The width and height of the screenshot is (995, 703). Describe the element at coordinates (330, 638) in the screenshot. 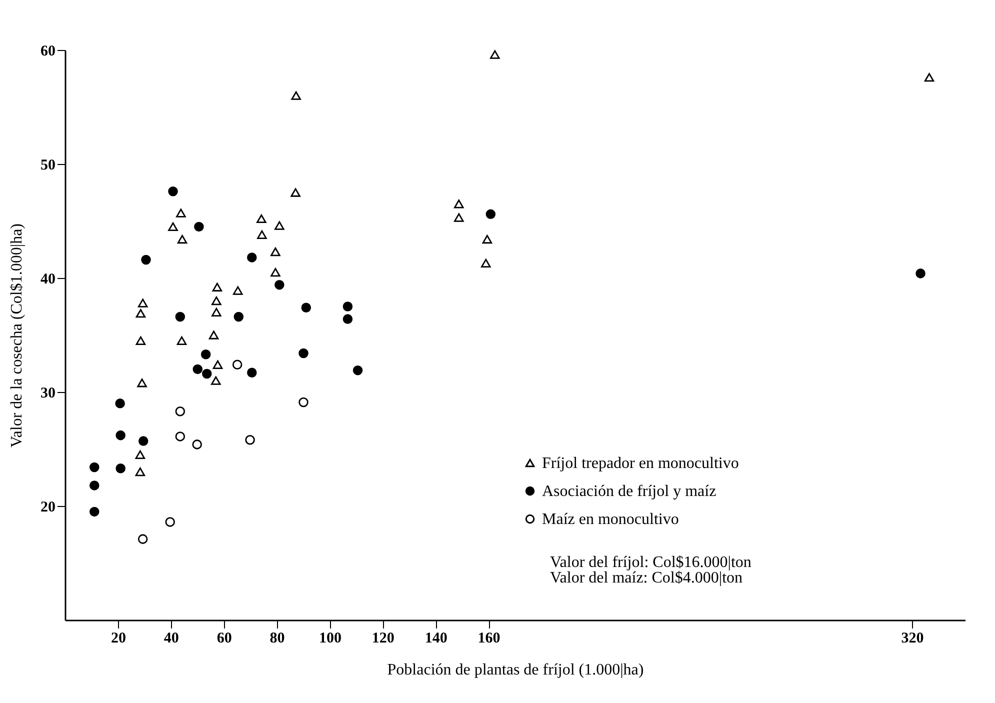

I see `x-tick-label: 100` at that location.